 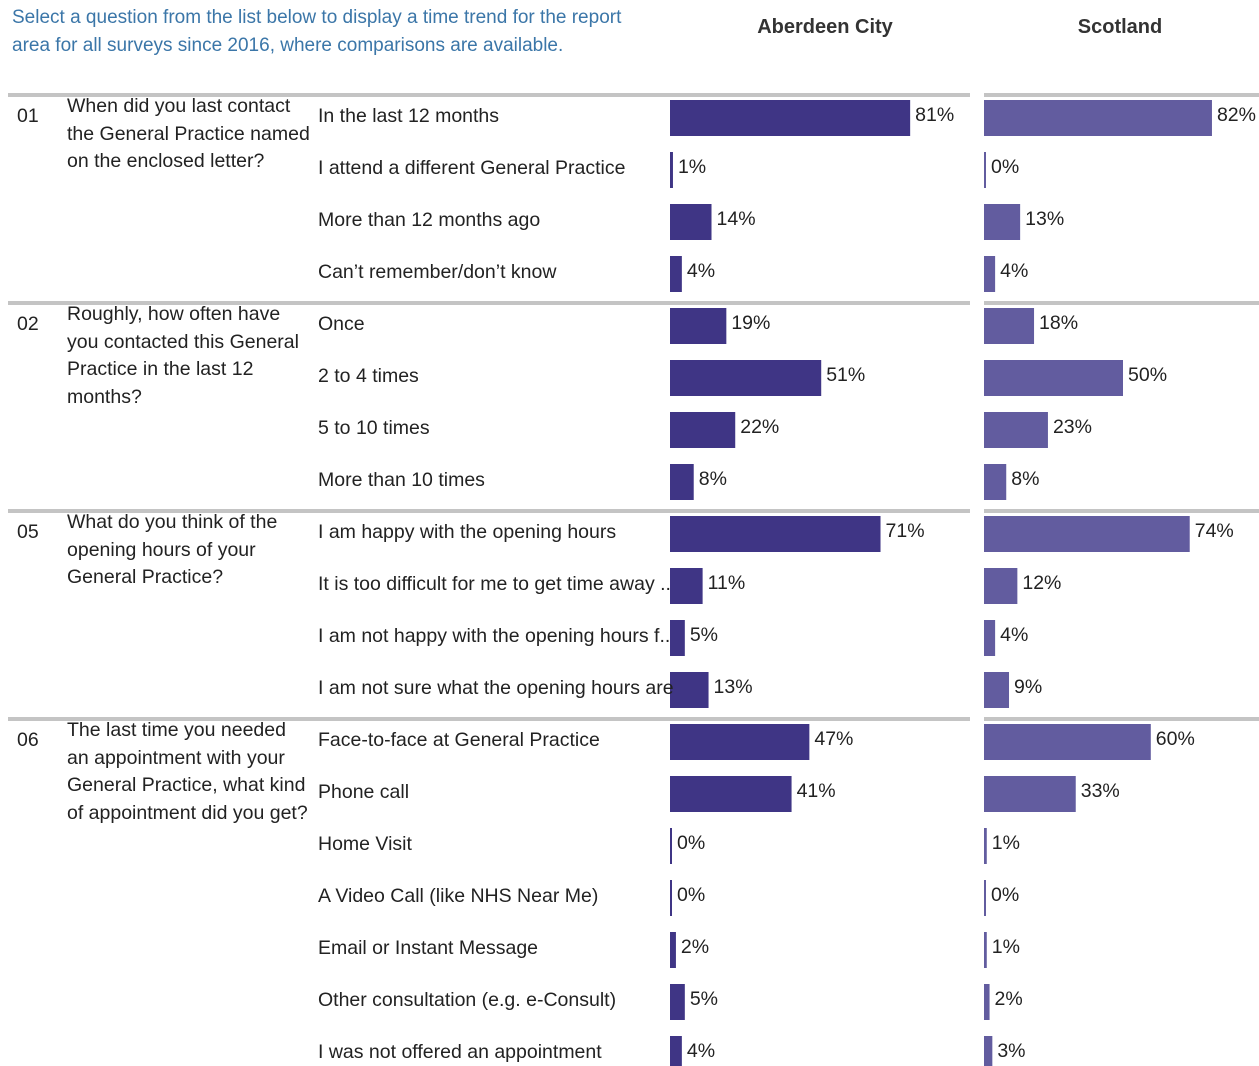 What do you see at coordinates (409, 116) in the screenshot?
I see `answer-label: In the last 12 months` at bounding box center [409, 116].